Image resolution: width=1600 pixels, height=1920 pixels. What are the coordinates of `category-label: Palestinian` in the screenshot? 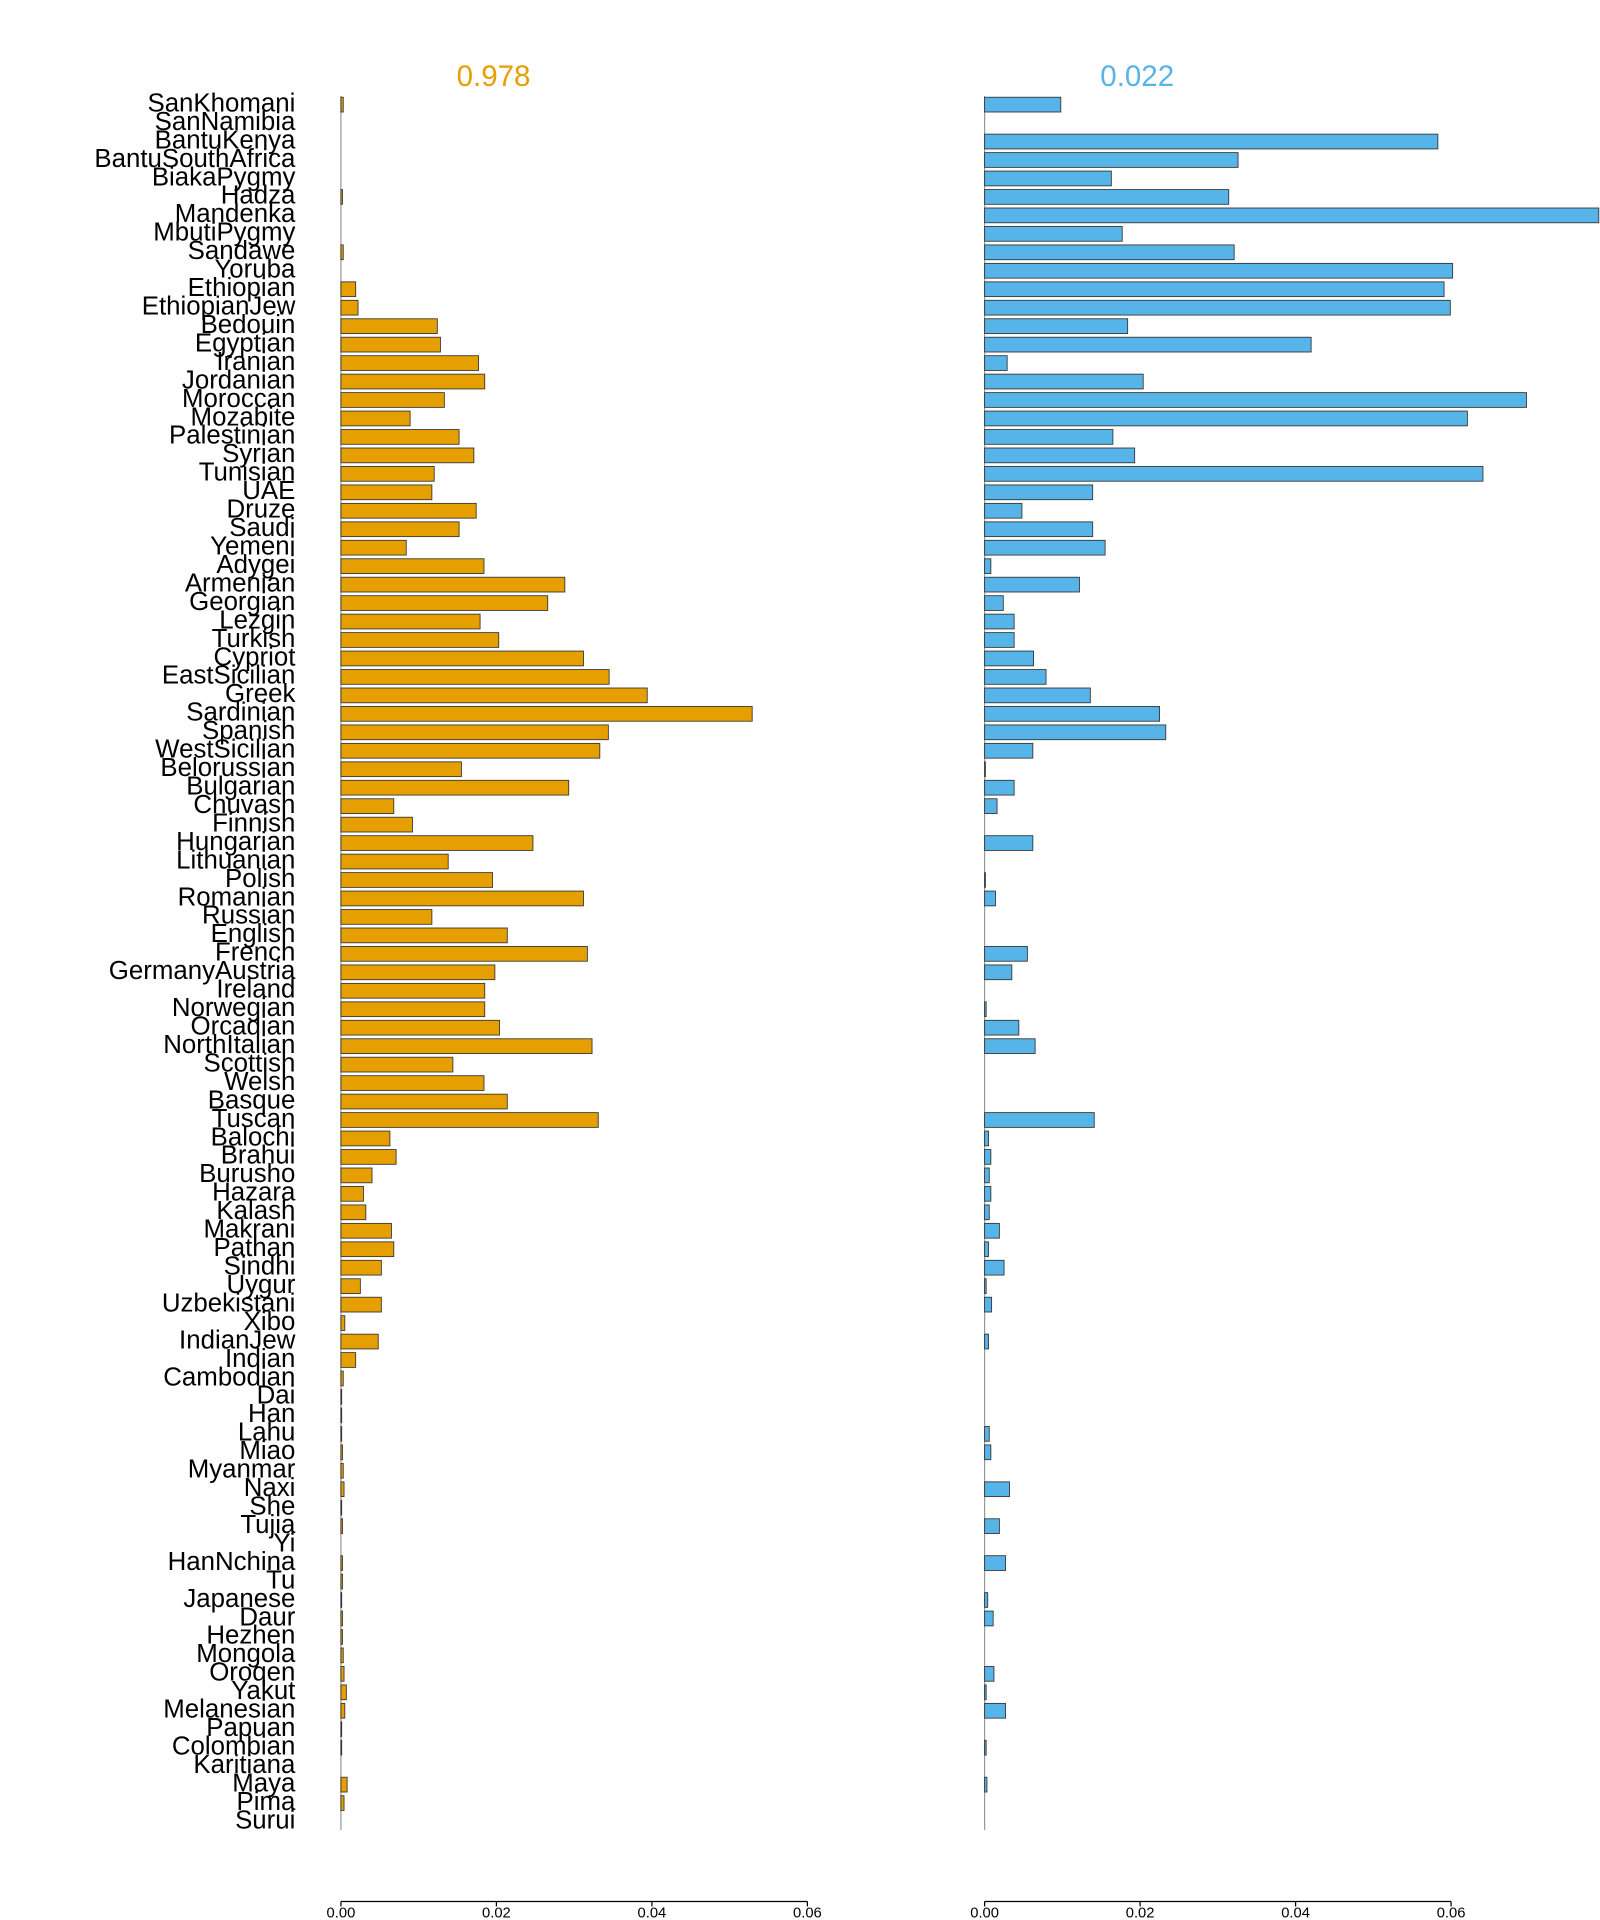 It's located at (232, 436).